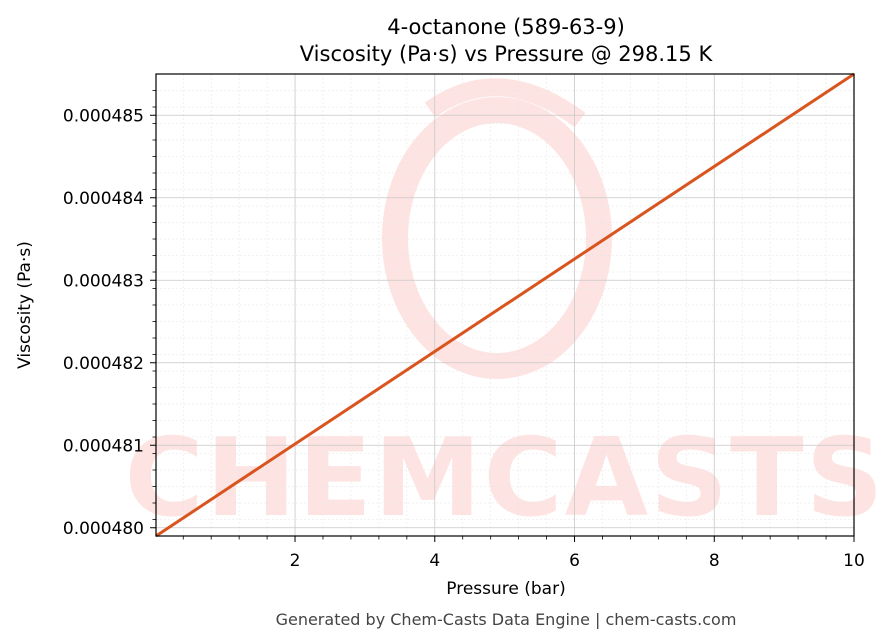 This screenshot has height=644, width=882. I want to click on x-tick-label: 2, so click(295, 561).